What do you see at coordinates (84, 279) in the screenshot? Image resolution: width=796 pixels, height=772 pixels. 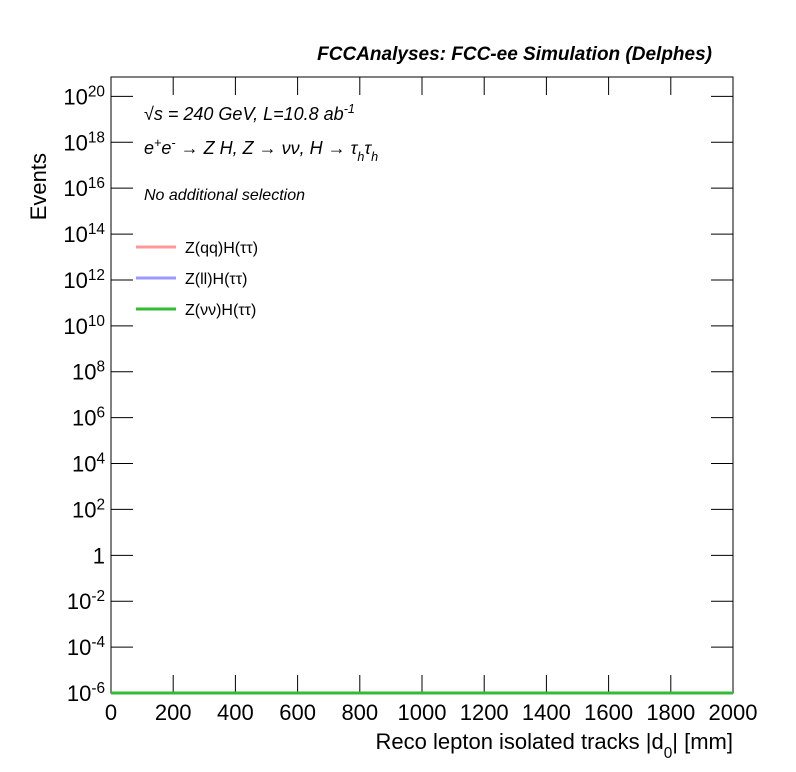 I see `y-tick-label: 10¹²` at bounding box center [84, 279].